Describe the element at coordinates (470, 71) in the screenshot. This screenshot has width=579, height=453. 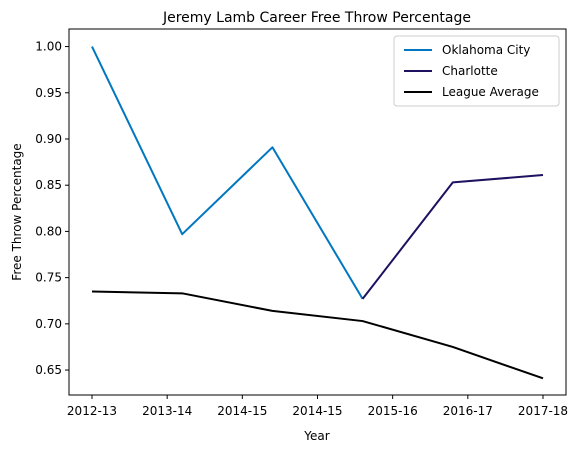
I see `legend-label: Charlotte` at that location.